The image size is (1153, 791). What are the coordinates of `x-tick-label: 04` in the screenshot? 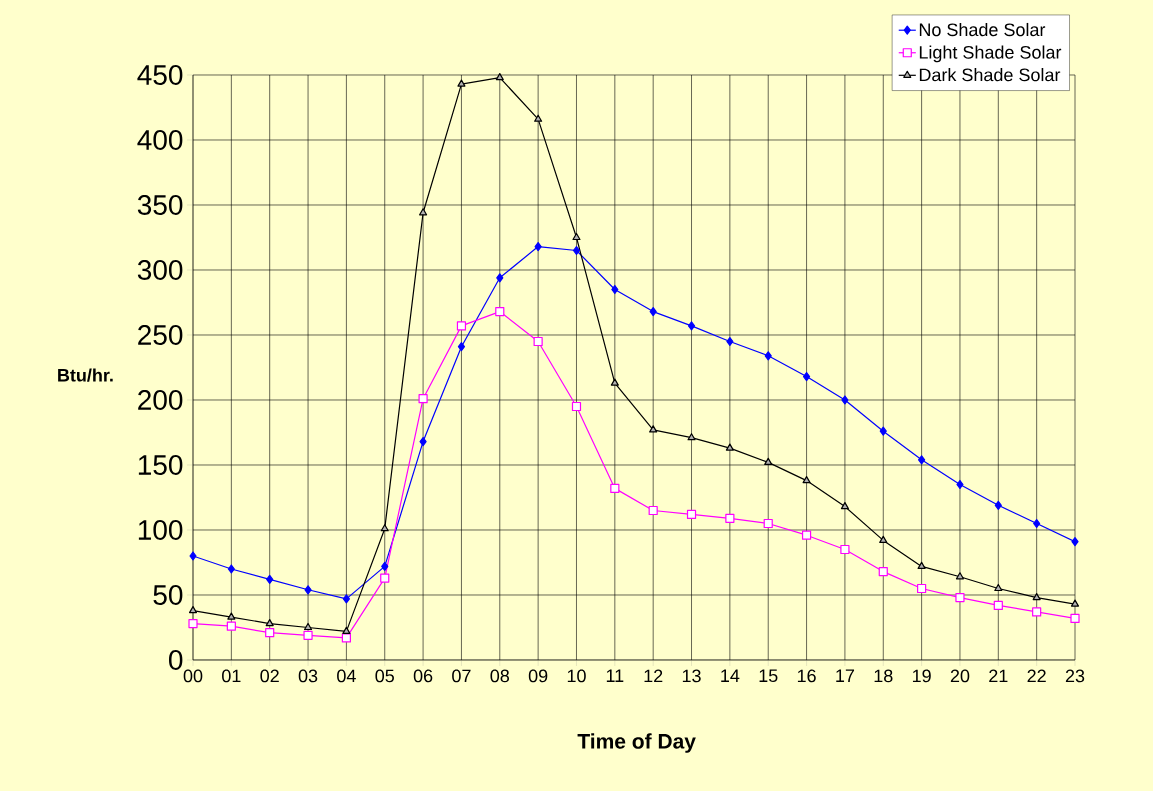 It's located at (346, 676).